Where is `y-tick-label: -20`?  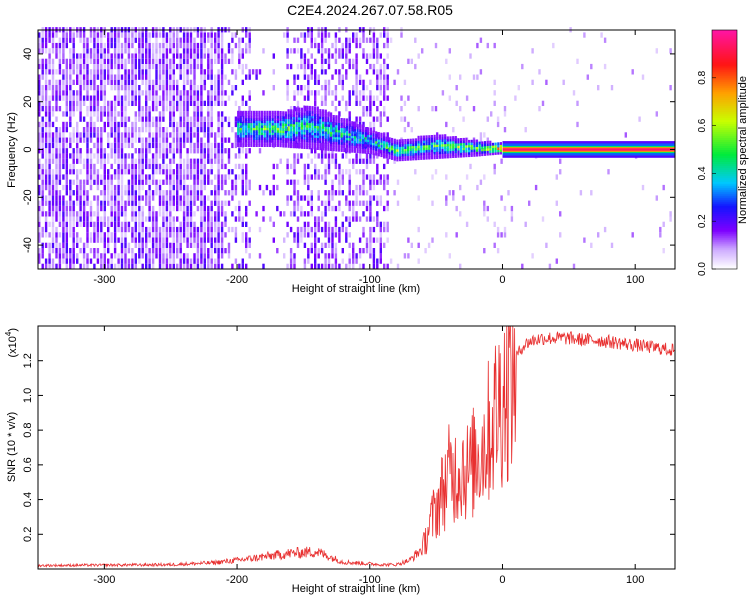
y-tick-label: -20 is located at coordinates (28, 197).